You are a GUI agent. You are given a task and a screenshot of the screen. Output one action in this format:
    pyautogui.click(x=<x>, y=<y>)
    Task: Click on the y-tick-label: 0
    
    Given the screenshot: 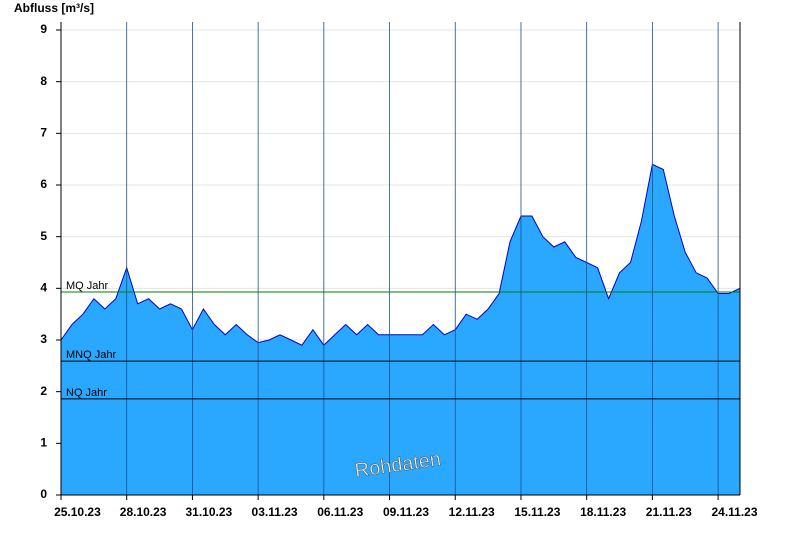 What is the action you would take?
    pyautogui.click(x=43, y=494)
    